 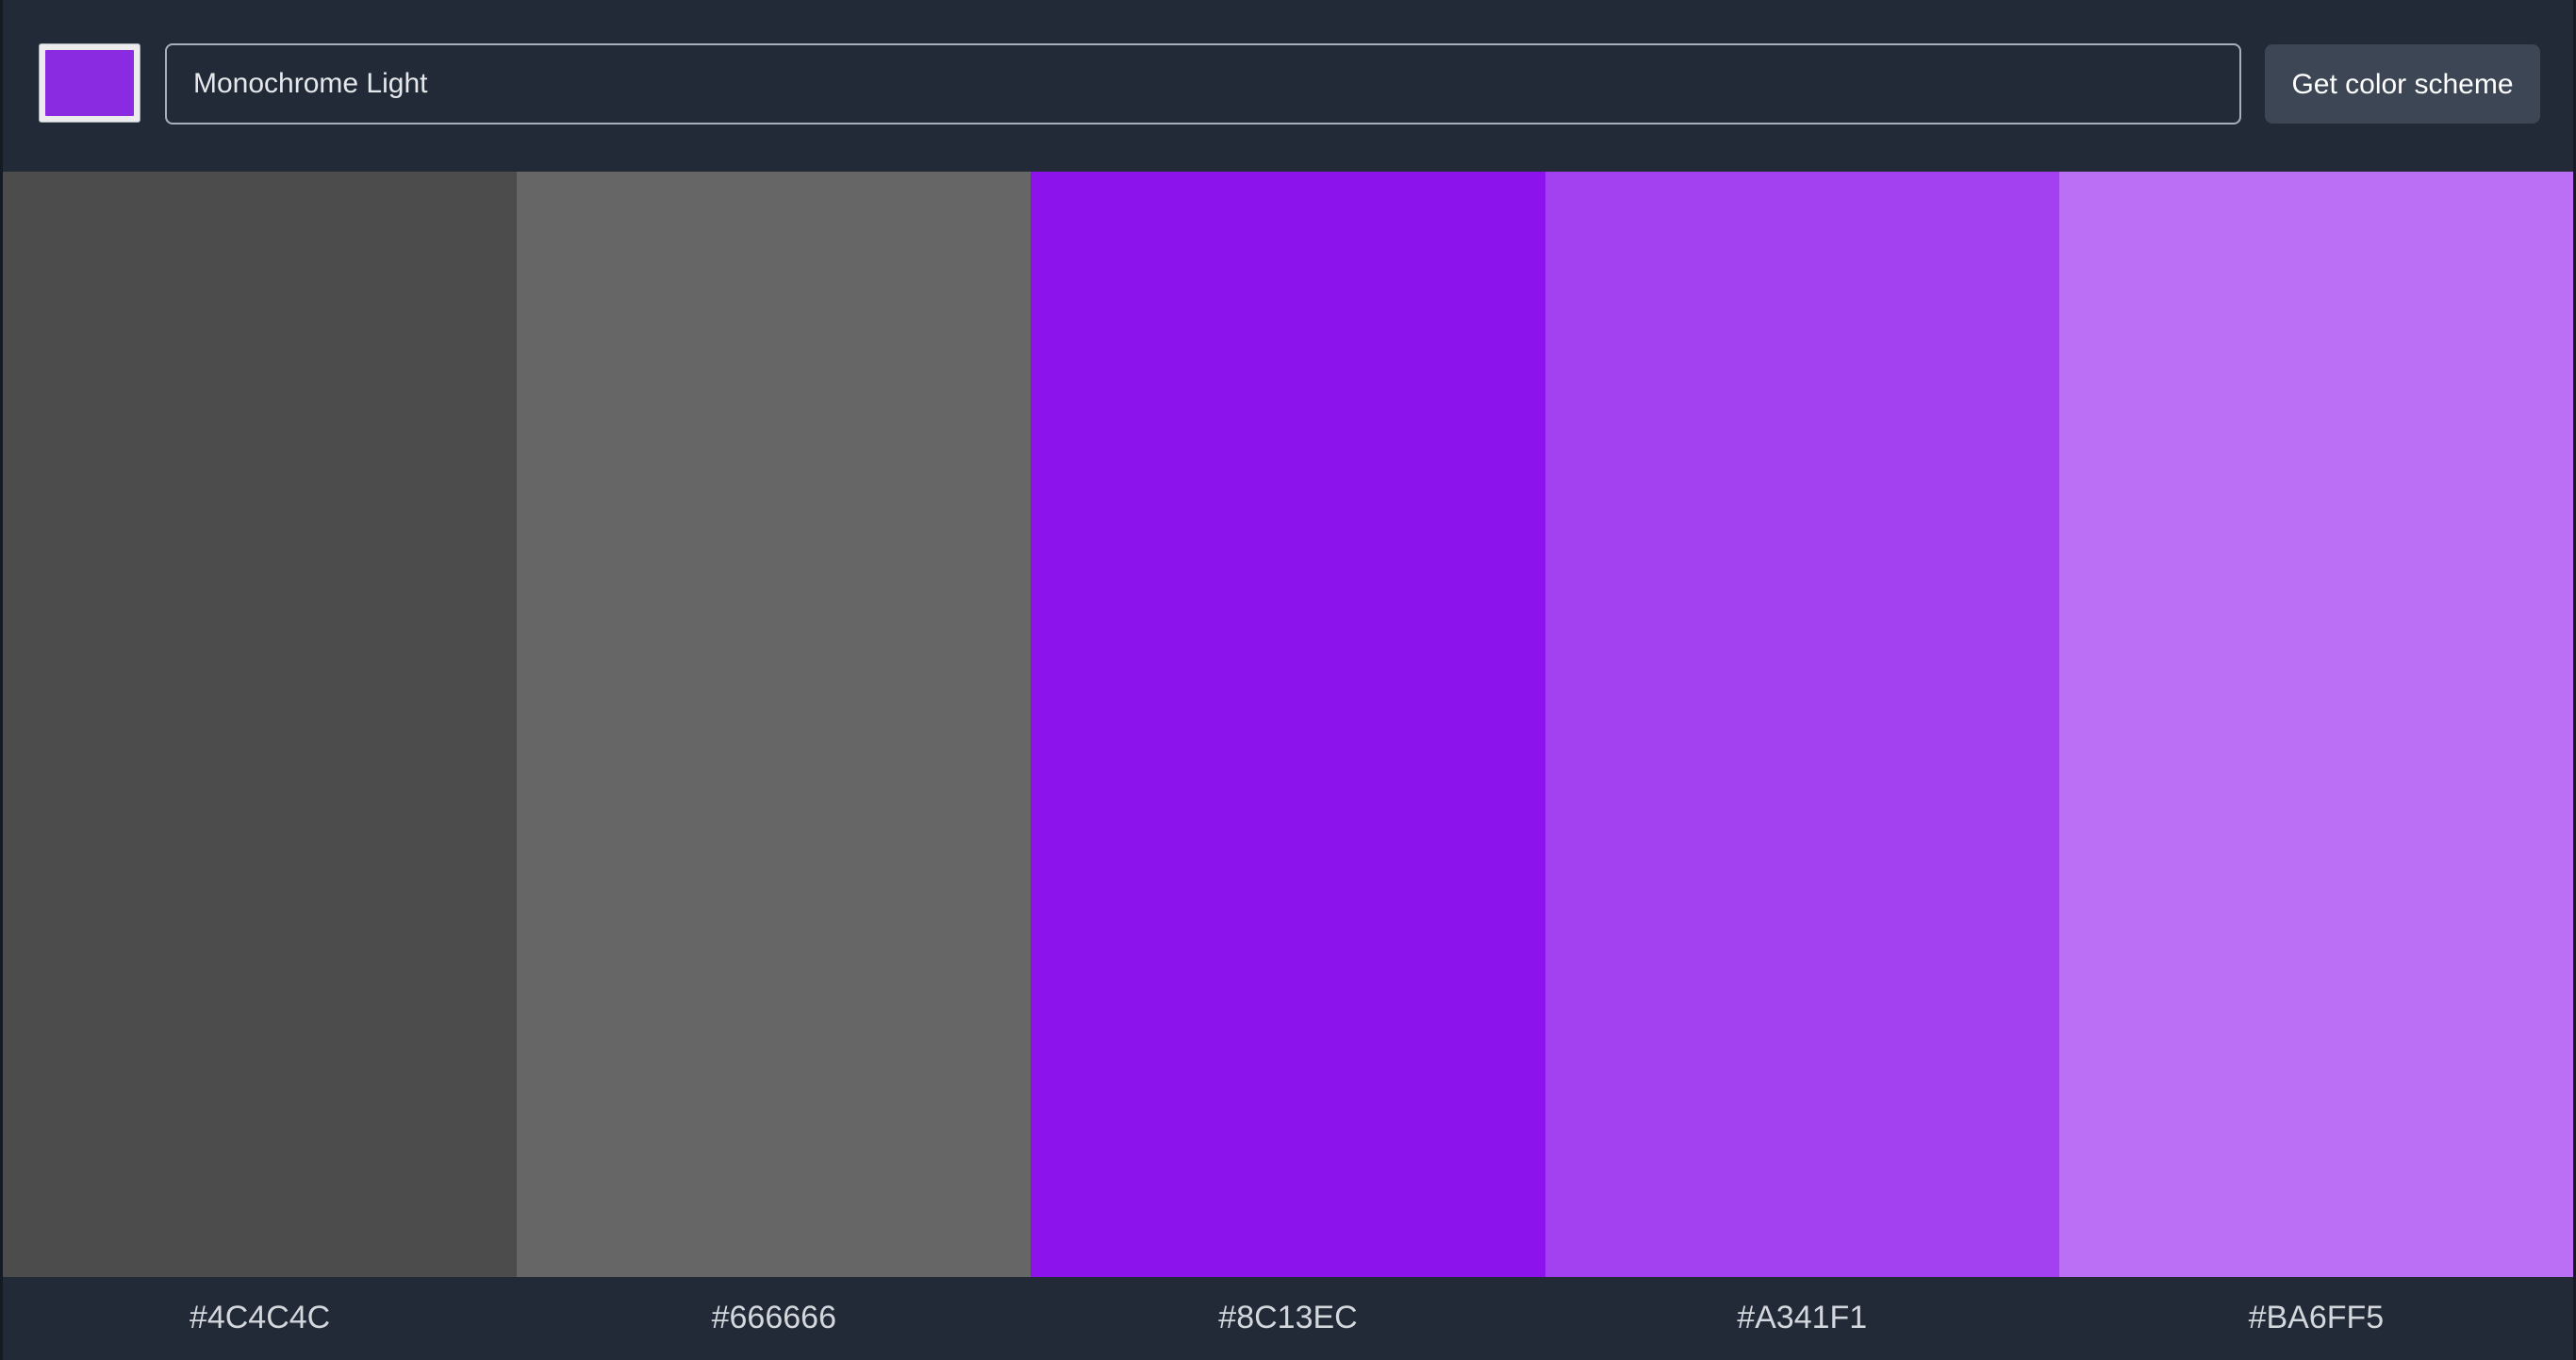 What do you see at coordinates (2316, 1317) in the screenshot?
I see `hex-label-5: #BA6FF5` at bounding box center [2316, 1317].